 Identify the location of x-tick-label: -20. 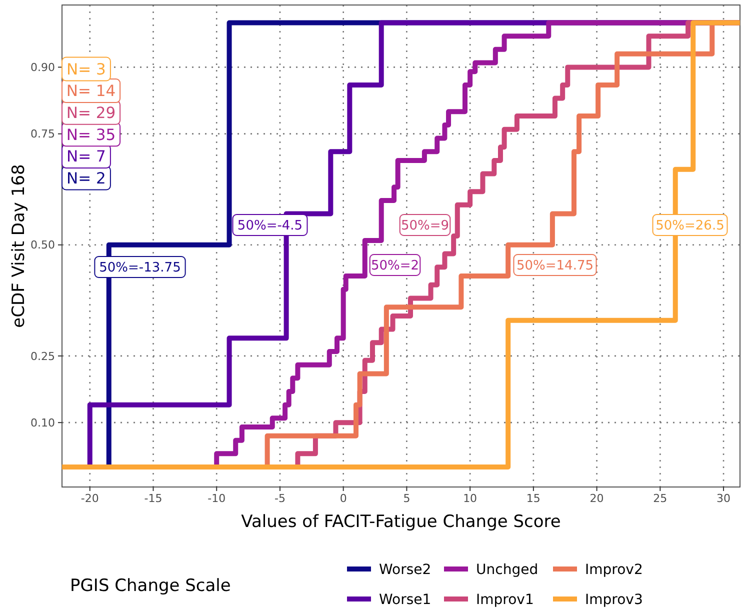
(89, 498).